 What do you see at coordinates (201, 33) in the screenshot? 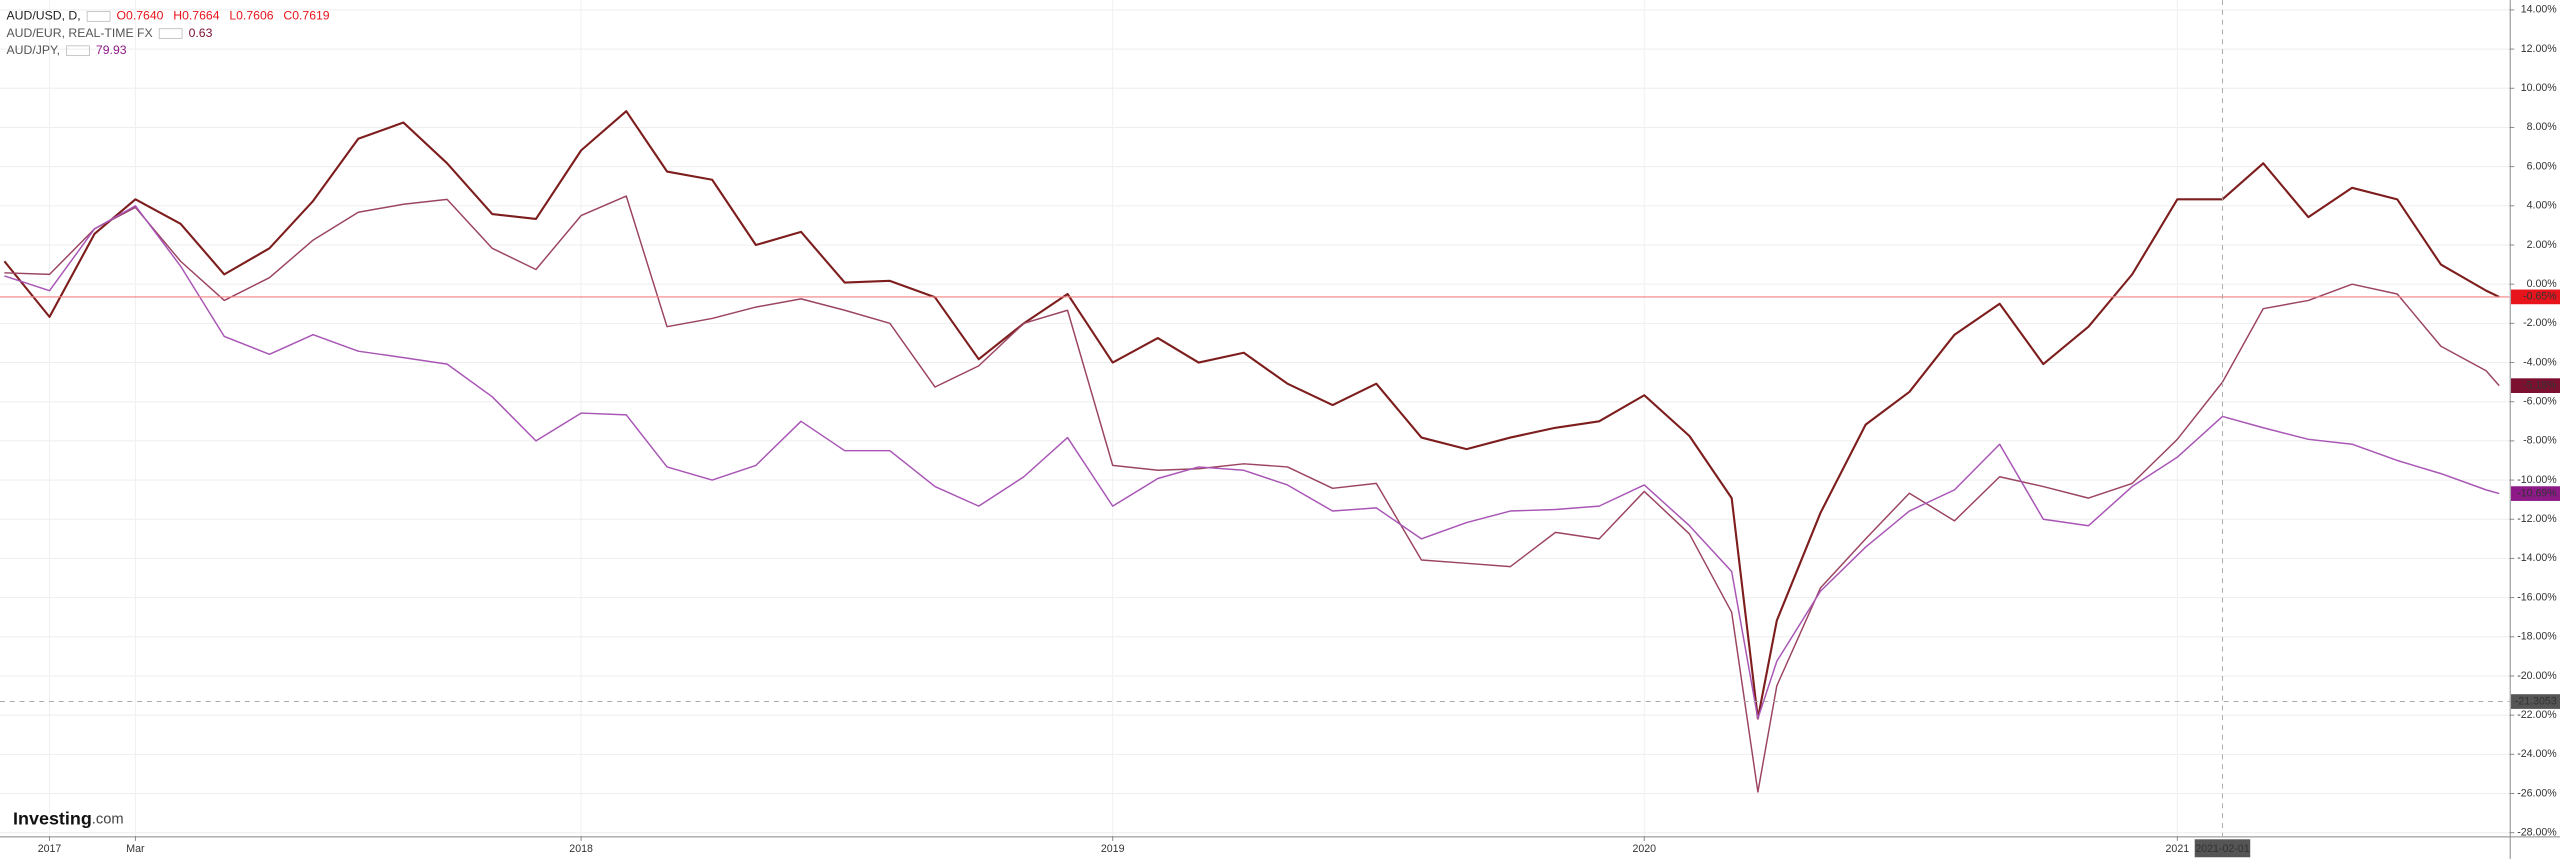
I see `legend-quote: 0.63` at bounding box center [201, 33].